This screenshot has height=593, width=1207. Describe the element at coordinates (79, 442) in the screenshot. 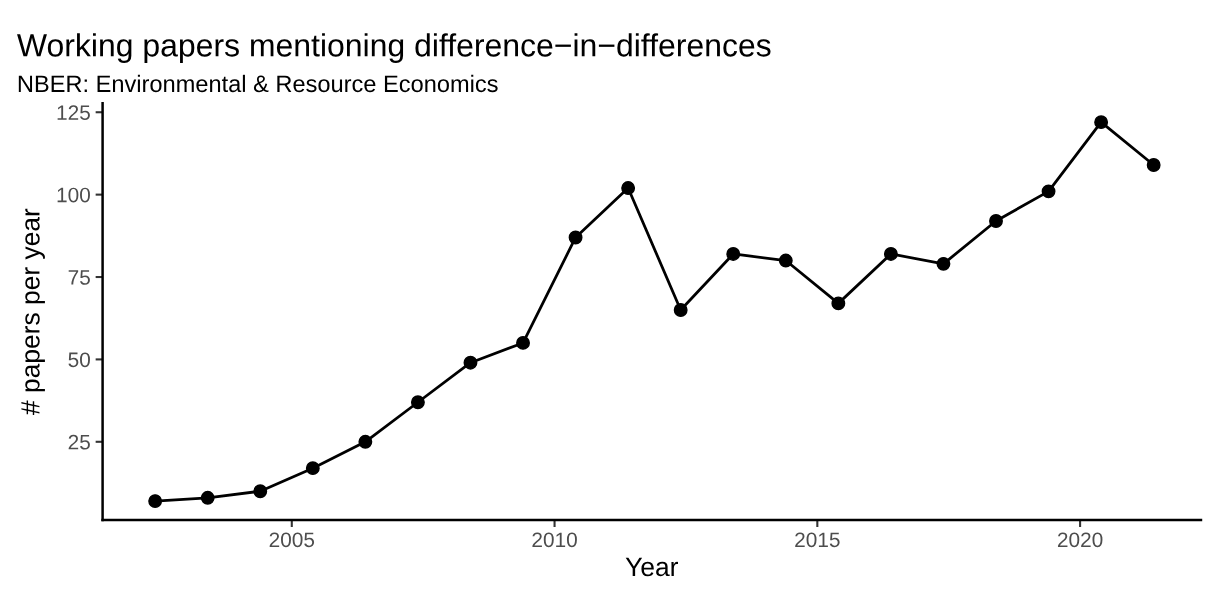

I see `y-tick-label: 25` at that location.